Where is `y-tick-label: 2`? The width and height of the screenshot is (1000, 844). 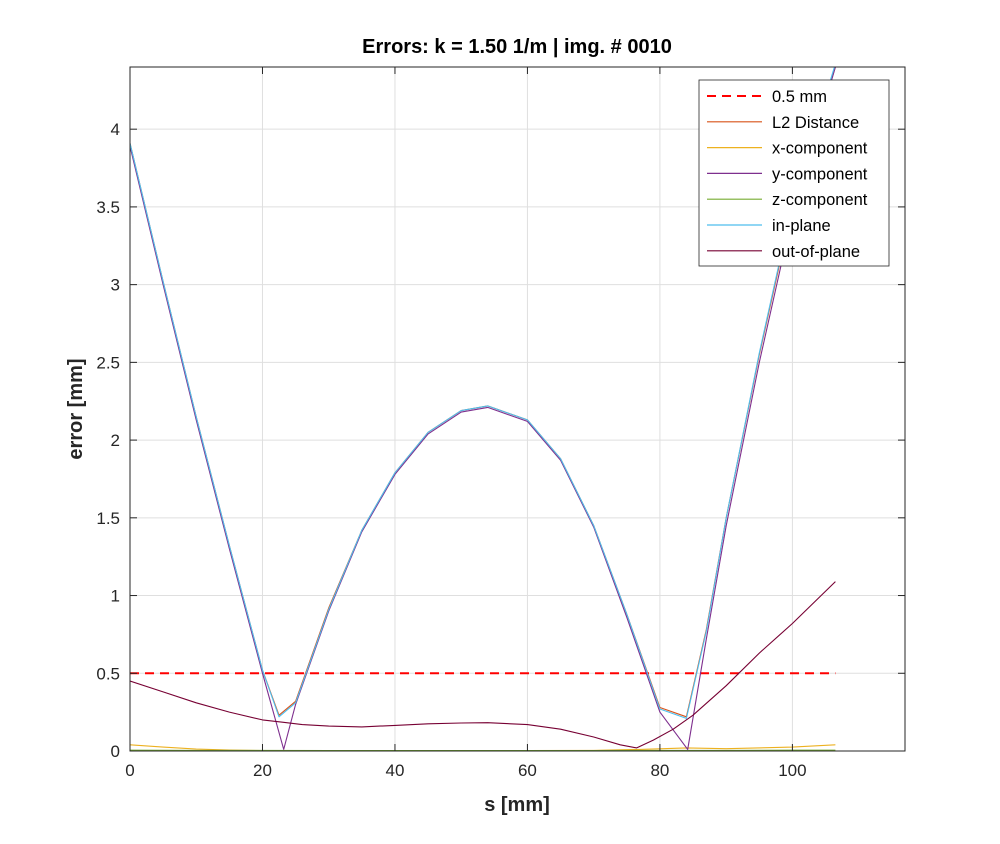
y-tick-label: 2 is located at coordinates (115, 440).